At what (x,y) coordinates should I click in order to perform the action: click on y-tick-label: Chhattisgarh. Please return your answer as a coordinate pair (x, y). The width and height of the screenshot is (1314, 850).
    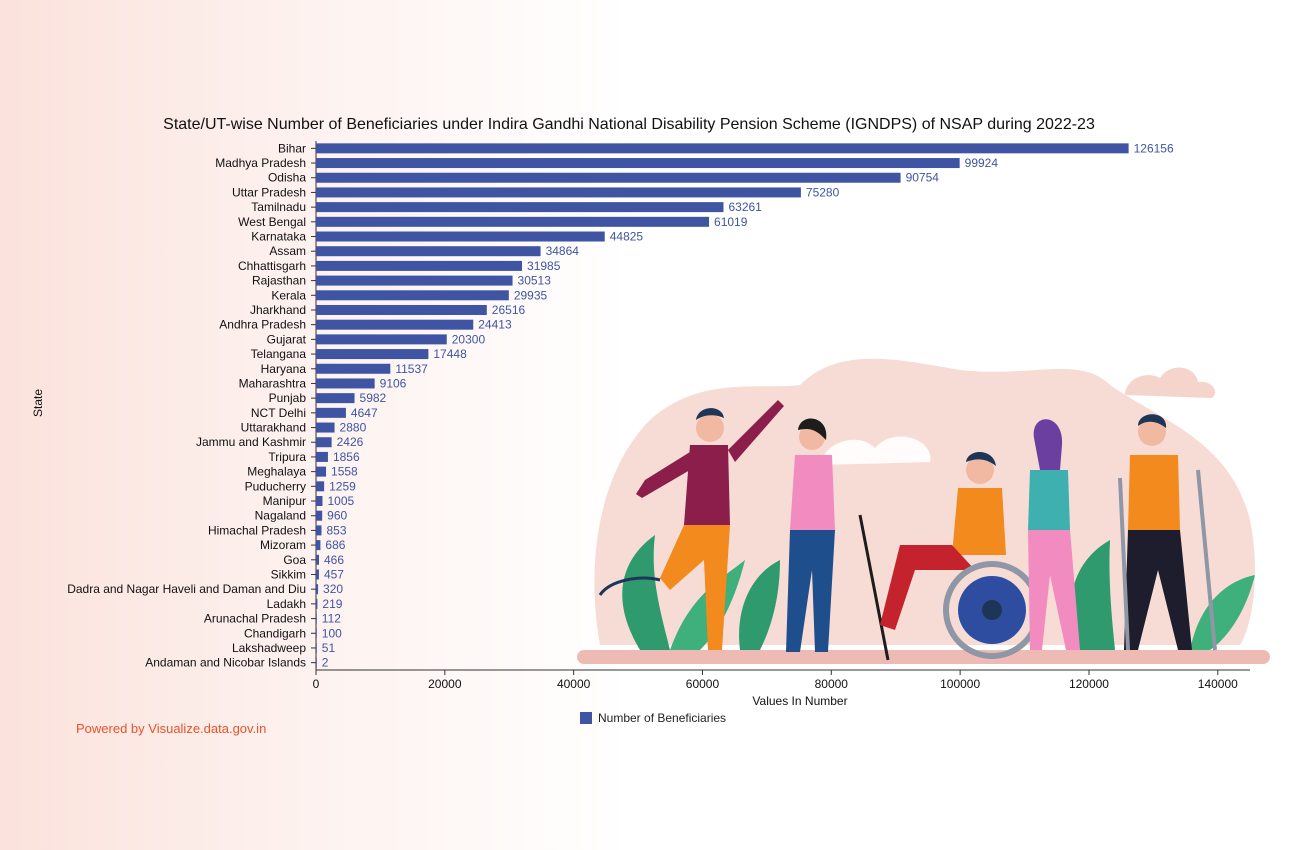
    Looking at the image, I should click on (272, 266).